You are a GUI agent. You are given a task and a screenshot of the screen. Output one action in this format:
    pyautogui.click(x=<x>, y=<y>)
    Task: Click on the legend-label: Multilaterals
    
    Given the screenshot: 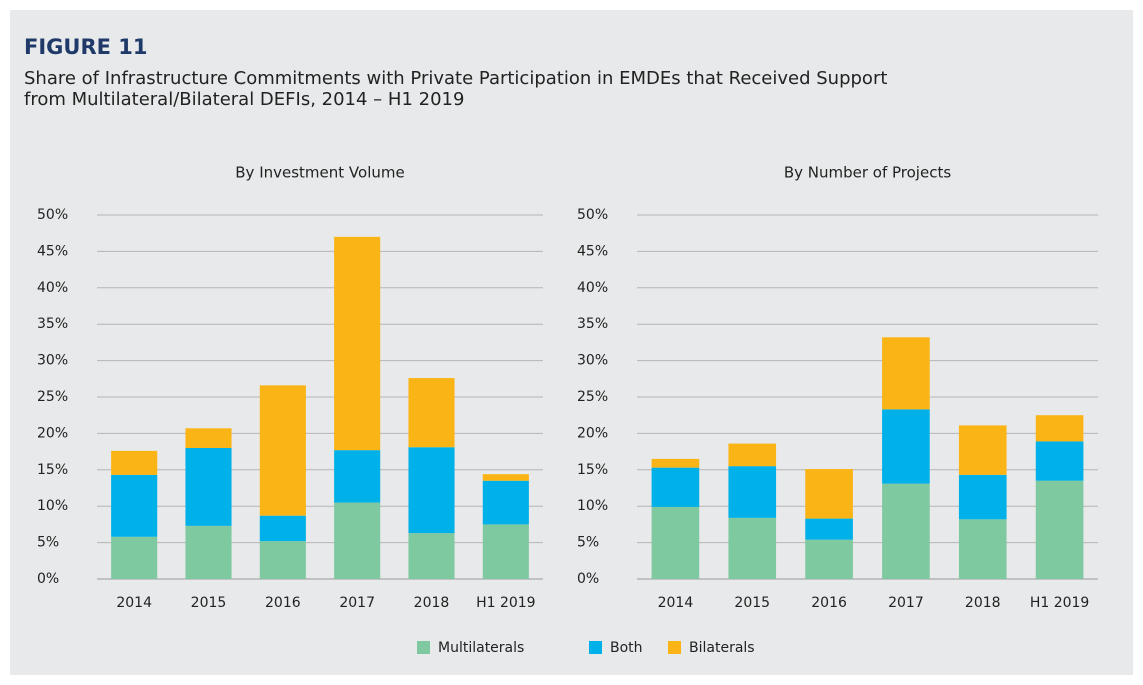 What is the action you would take?
    pyautogui.click(x=481, y=648)
    